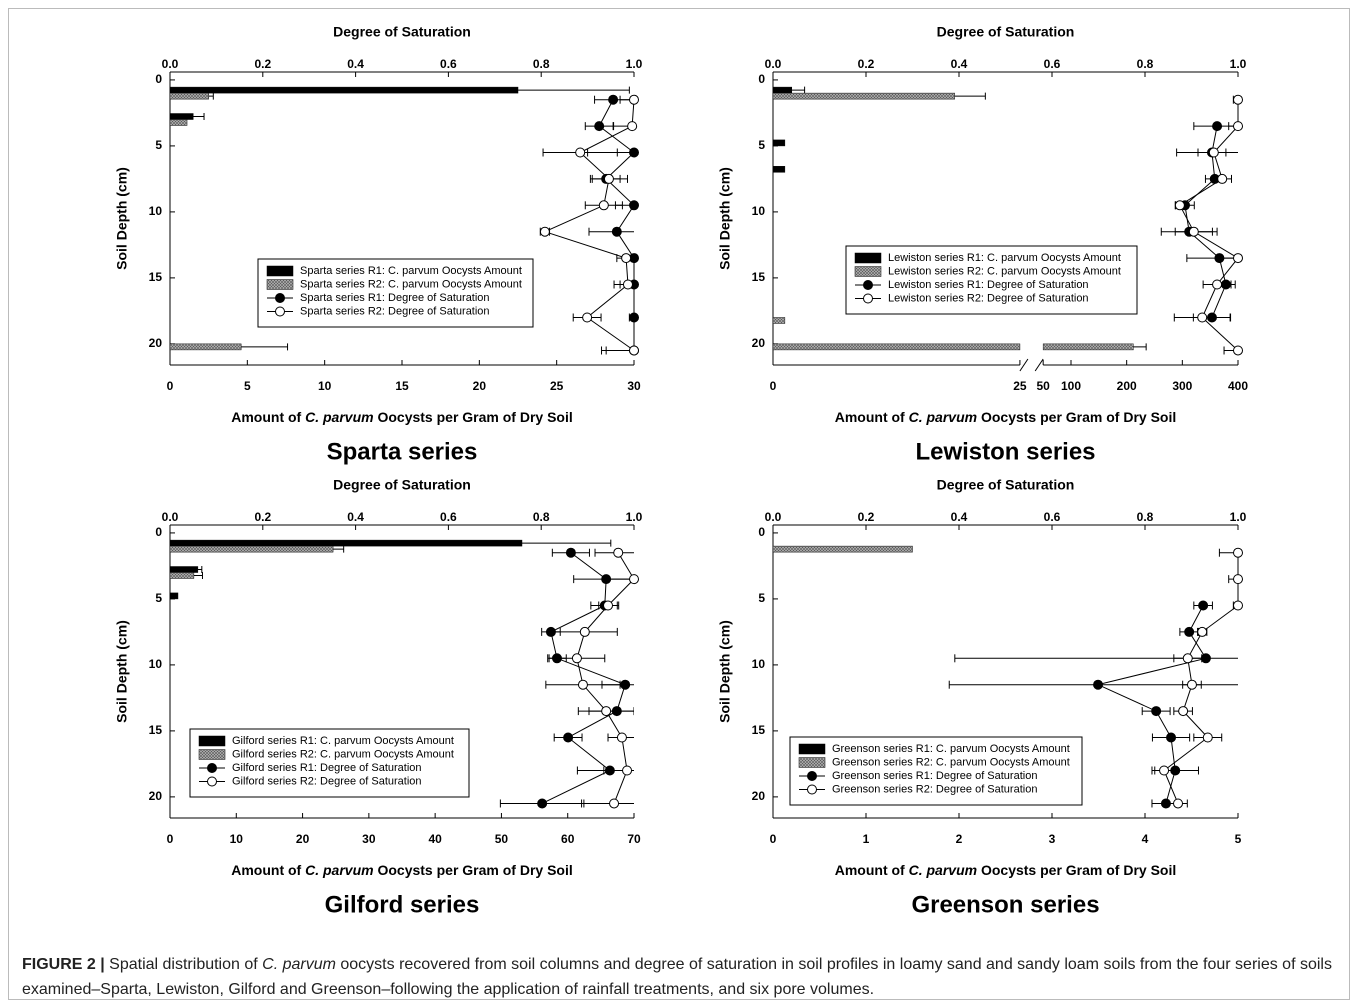  Describe the element at coordinates (327, 768) in the screenshot. I see `legend-label: Gilford series R1: Degree of Saturation` at that location.